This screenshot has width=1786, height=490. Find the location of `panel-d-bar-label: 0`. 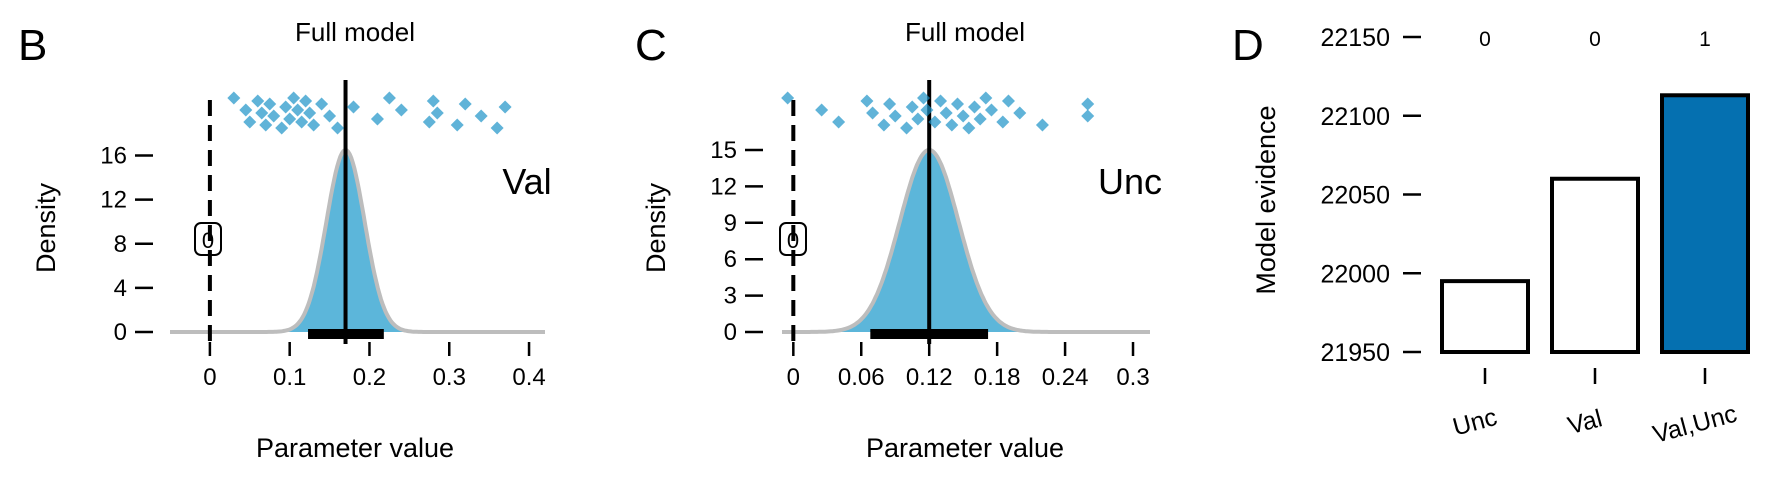

panel-d-bar-label: 0 is located at coordinates (1485, 39).